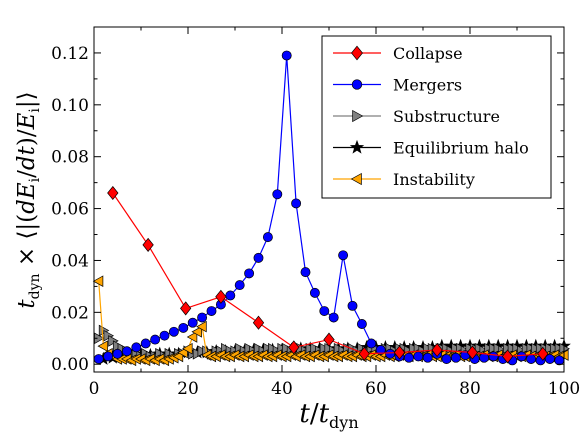 The image size is (581, 436). Describe the element at coordinates (94, 389) in the screenshot. I see `x-tick-label: 0` at that location.